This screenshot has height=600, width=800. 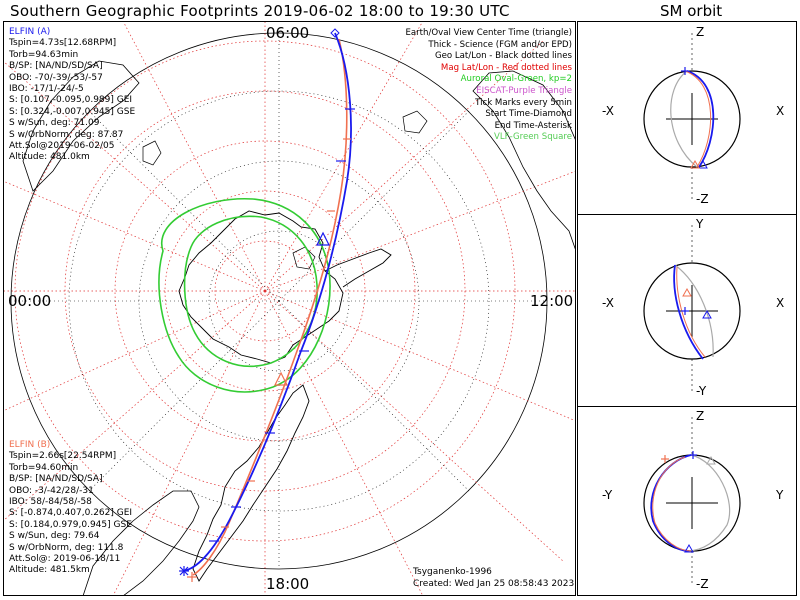 I want to click on elfin-b-line: OBO: -3/-42/28/-31, so click(x=51, y=490).